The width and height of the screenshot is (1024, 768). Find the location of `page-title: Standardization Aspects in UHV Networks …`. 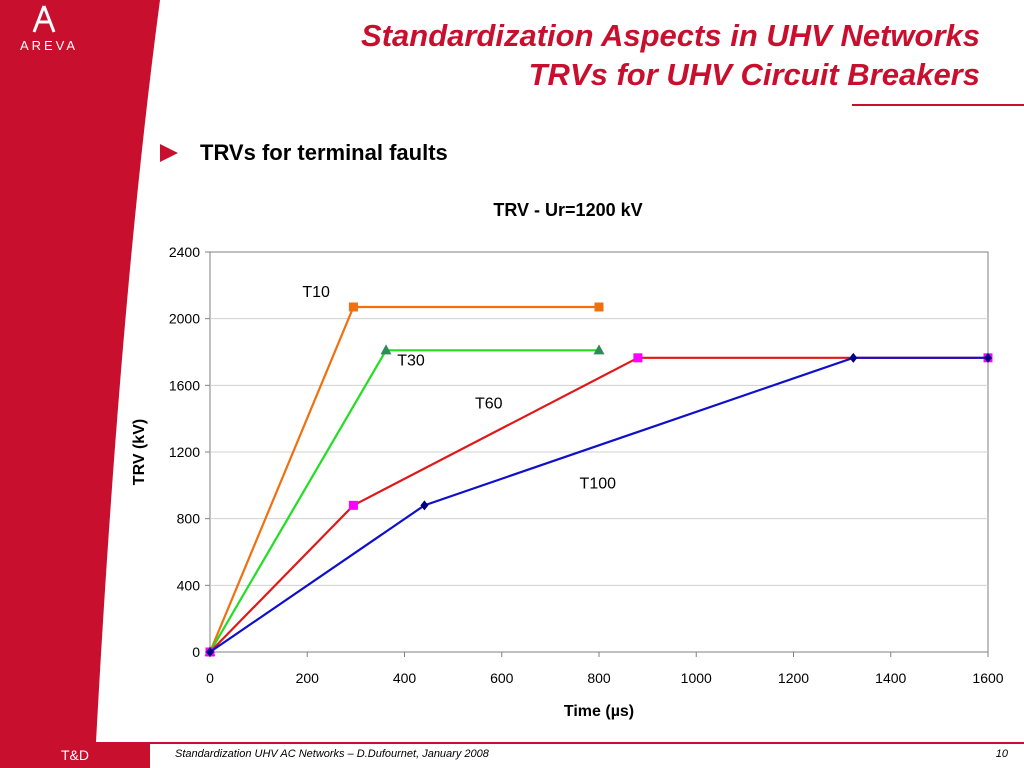

page-title: Standardization Aspects in UHV Networks … is located at coordinates (670, 55).